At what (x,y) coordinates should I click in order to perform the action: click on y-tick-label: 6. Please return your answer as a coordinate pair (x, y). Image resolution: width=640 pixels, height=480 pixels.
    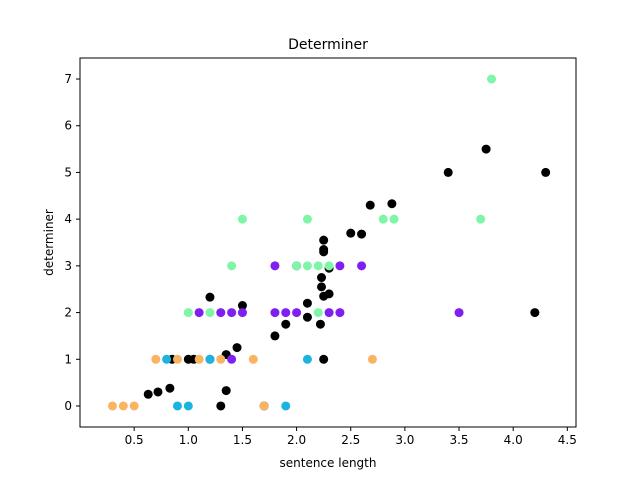
    Looking at the image, I should click on (68, 126).